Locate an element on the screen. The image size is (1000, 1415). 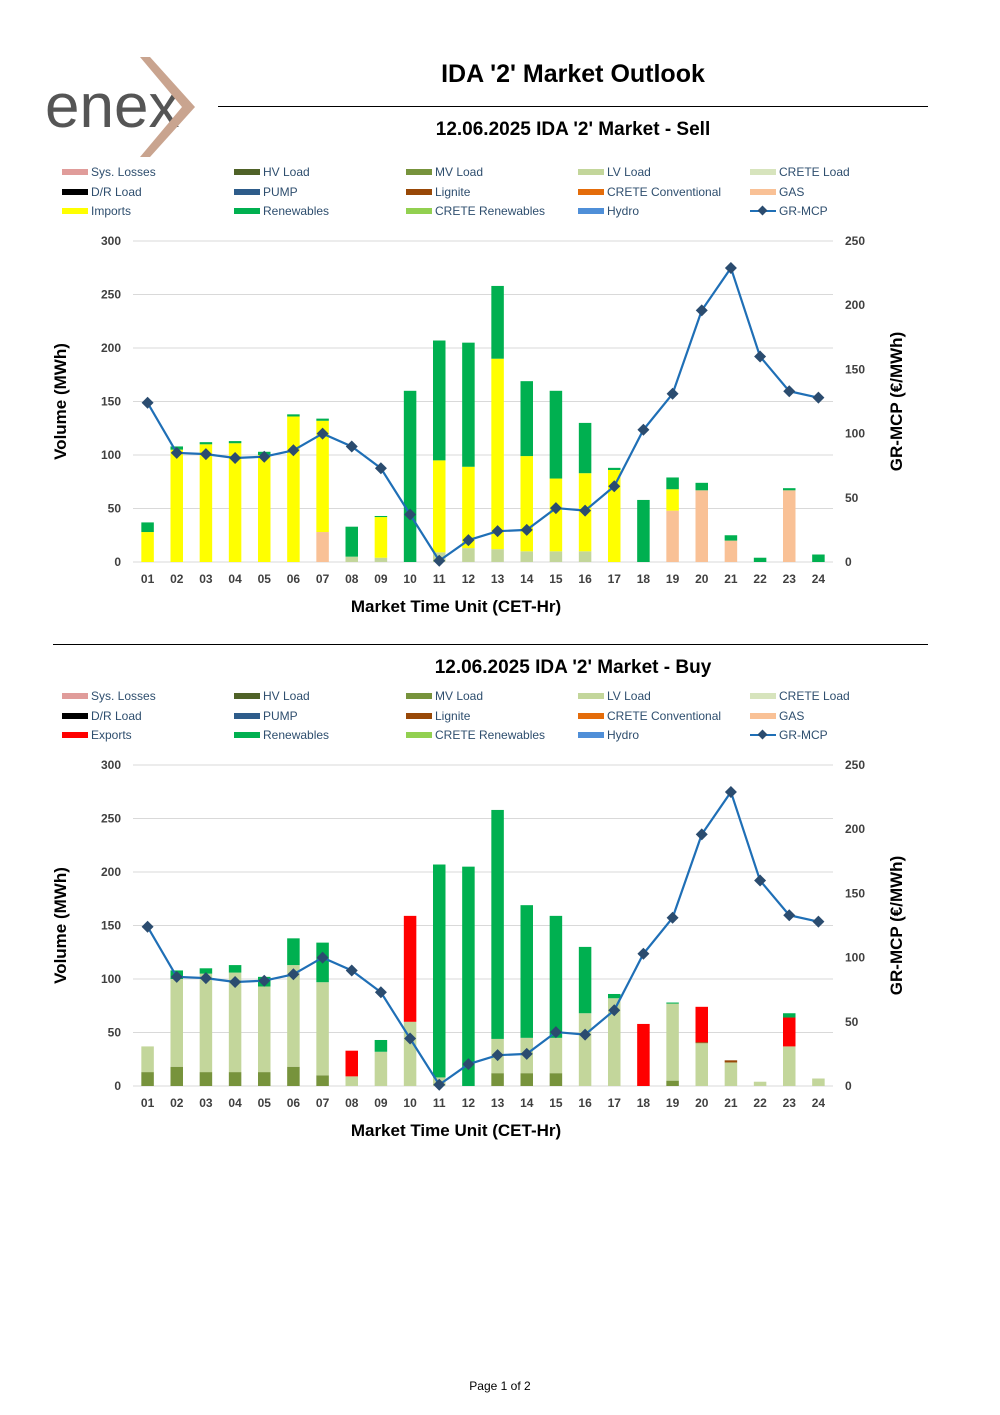
page-number: Page 1 of 2 is located at coordinates (500, 1386).